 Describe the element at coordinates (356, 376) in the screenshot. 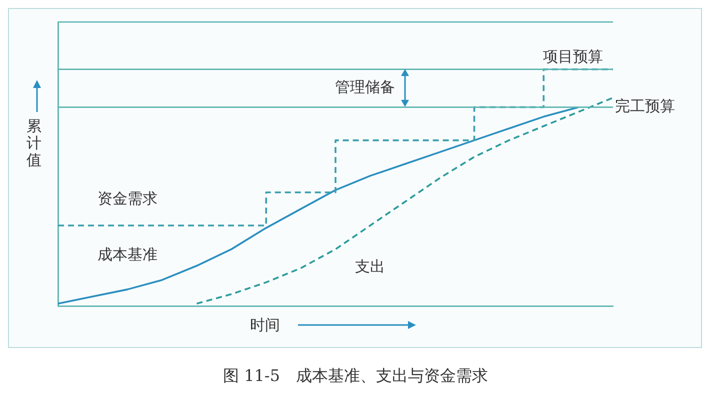

I see `caption: 图 11-5 成本基准、支出与资金需求` at that location.